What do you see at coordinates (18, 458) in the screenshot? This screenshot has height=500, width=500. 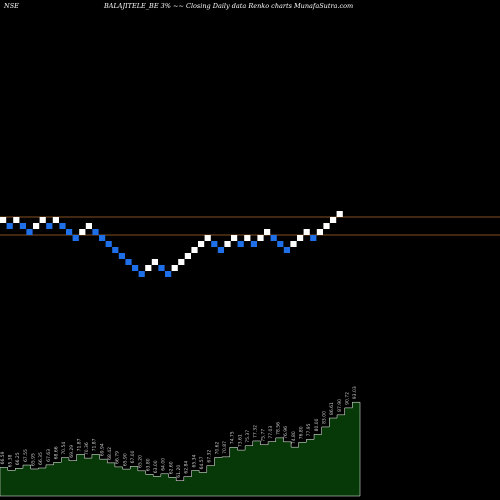 I see `area-value-label: 66.25` at bounding box center [18, 458].